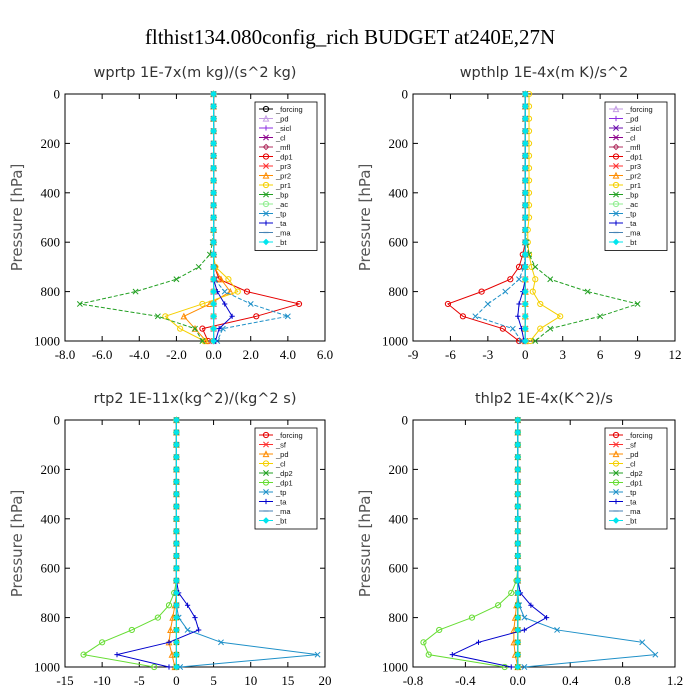 The image size is (700, 700). Describe the element at coordinates (213, 680) in the screenshot. I see `x-tick-label: 5` at that location.